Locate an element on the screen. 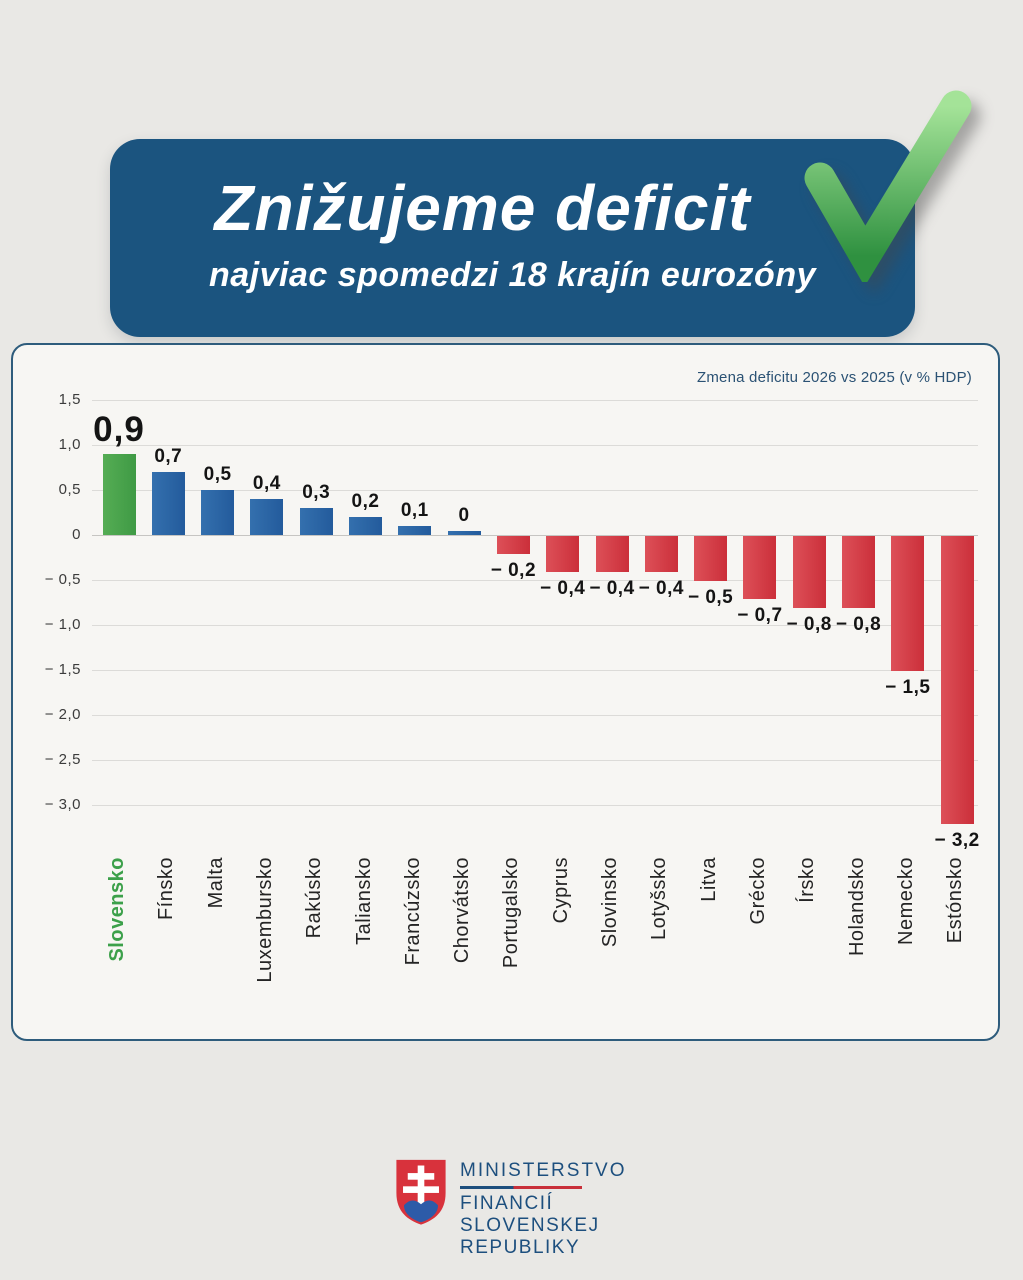  bar-chorvátsko is located at coordinates (464, 533).